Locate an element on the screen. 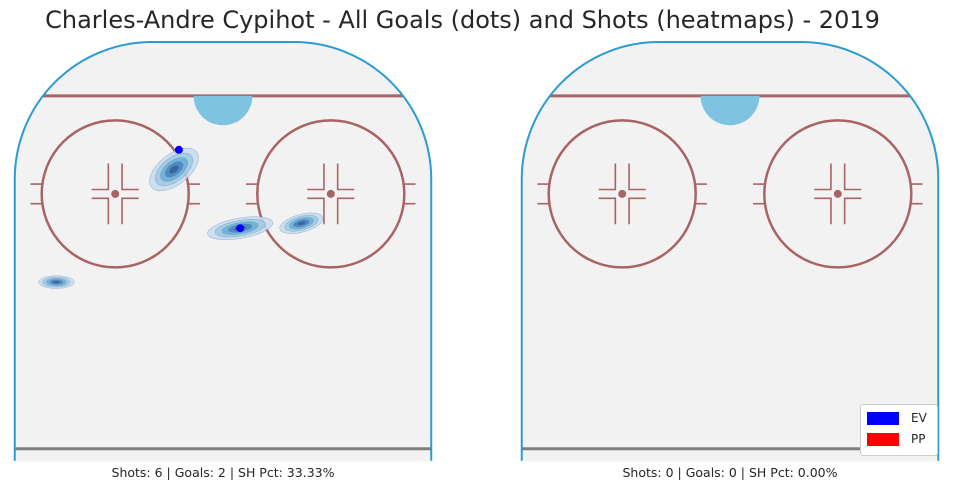 The width and height of the screenshot is (953, 493). legend-label-ev: EV is located at coordinates (919, 418).